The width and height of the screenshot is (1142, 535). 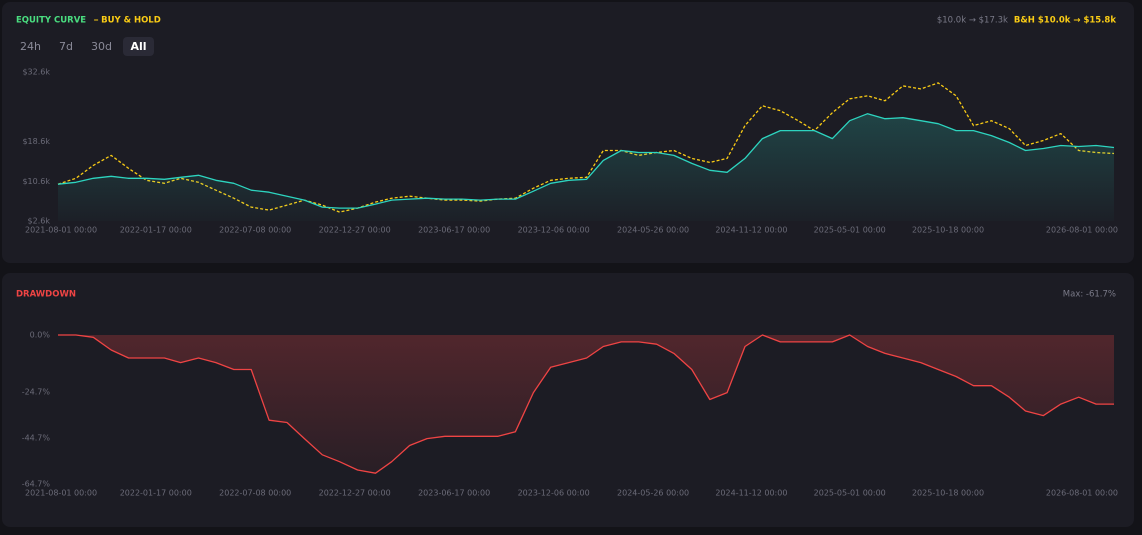 I want to click on legend-entry: EQUITY CURVE, so click(x=51, y=21).